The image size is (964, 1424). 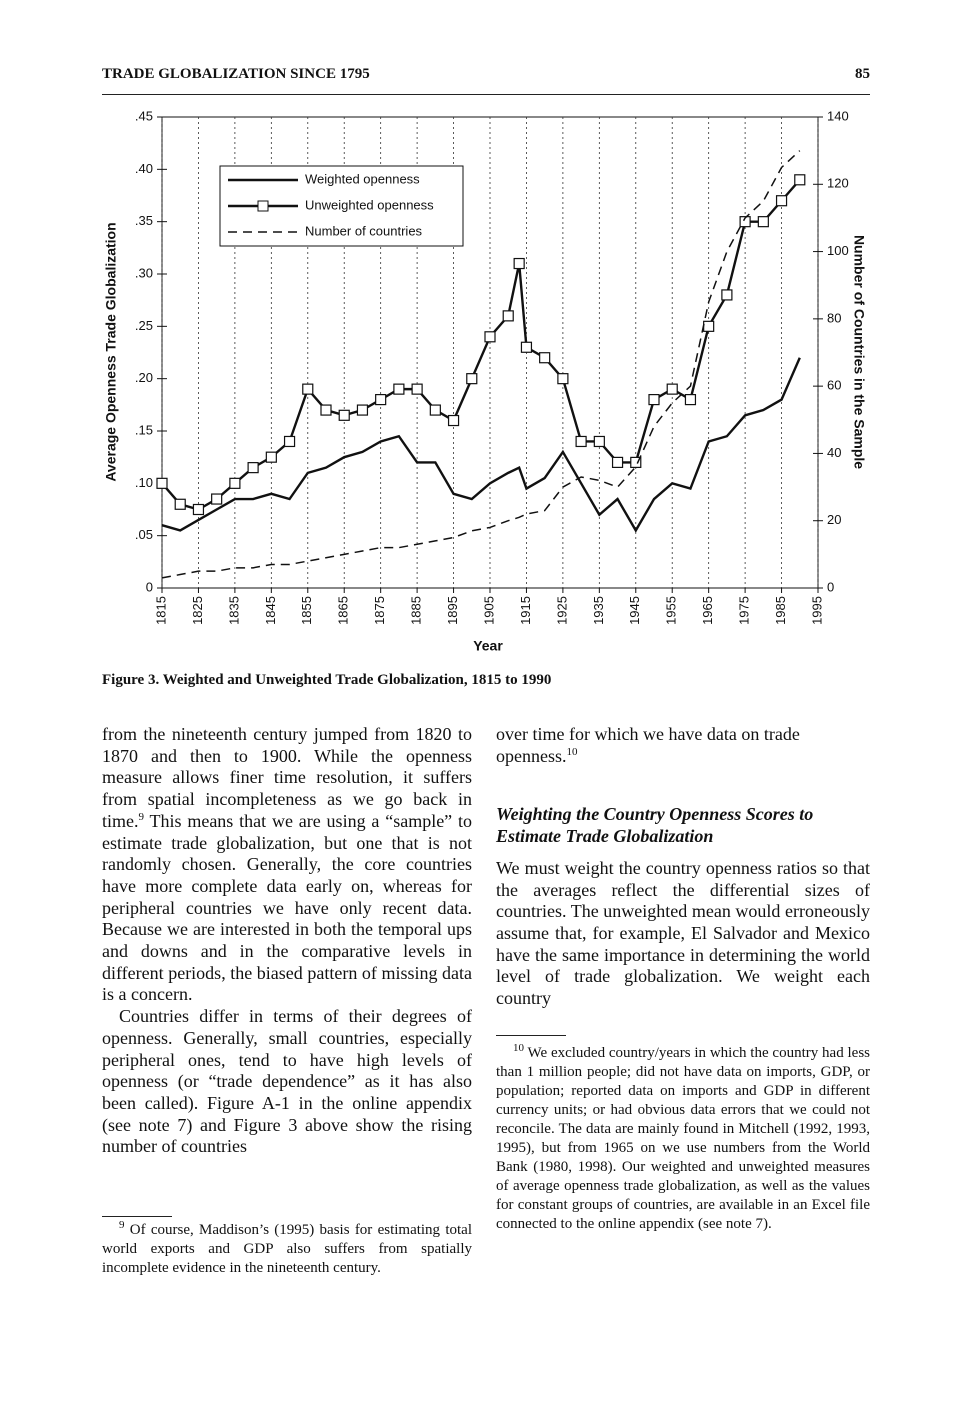 What do you see at coordinates (379, 610) in the screenshot?
I see `x-tick-label: 1875` at bounding box center [379, 610].